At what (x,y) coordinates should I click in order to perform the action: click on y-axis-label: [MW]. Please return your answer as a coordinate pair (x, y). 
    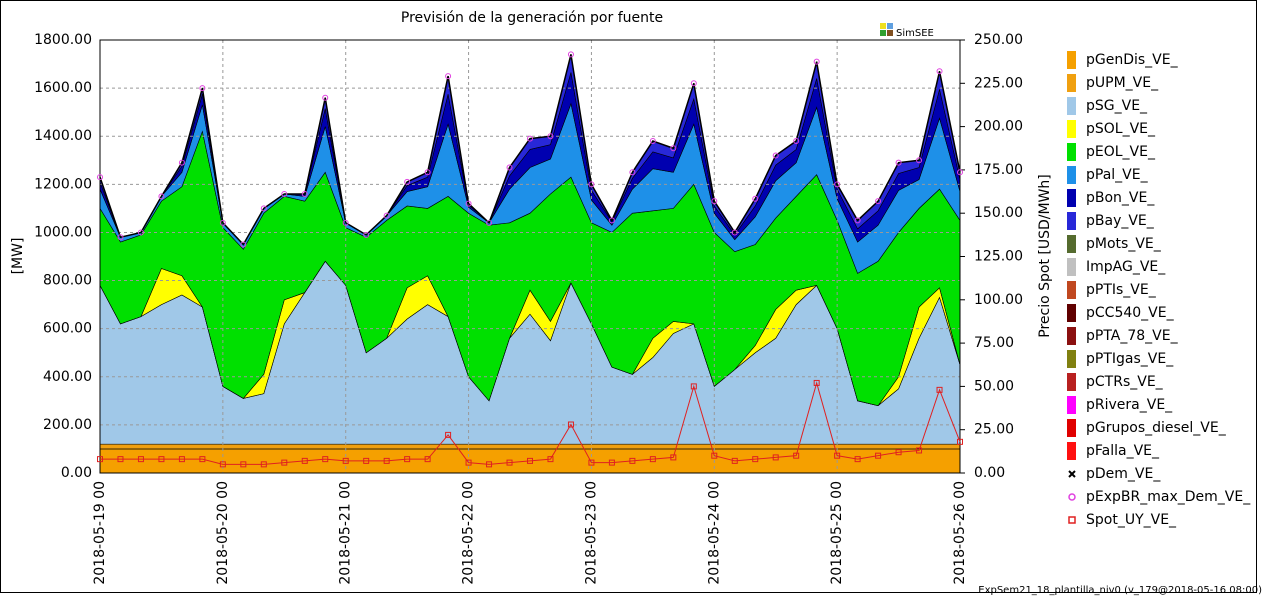
    Looking at the image, I should click on (18, 256).